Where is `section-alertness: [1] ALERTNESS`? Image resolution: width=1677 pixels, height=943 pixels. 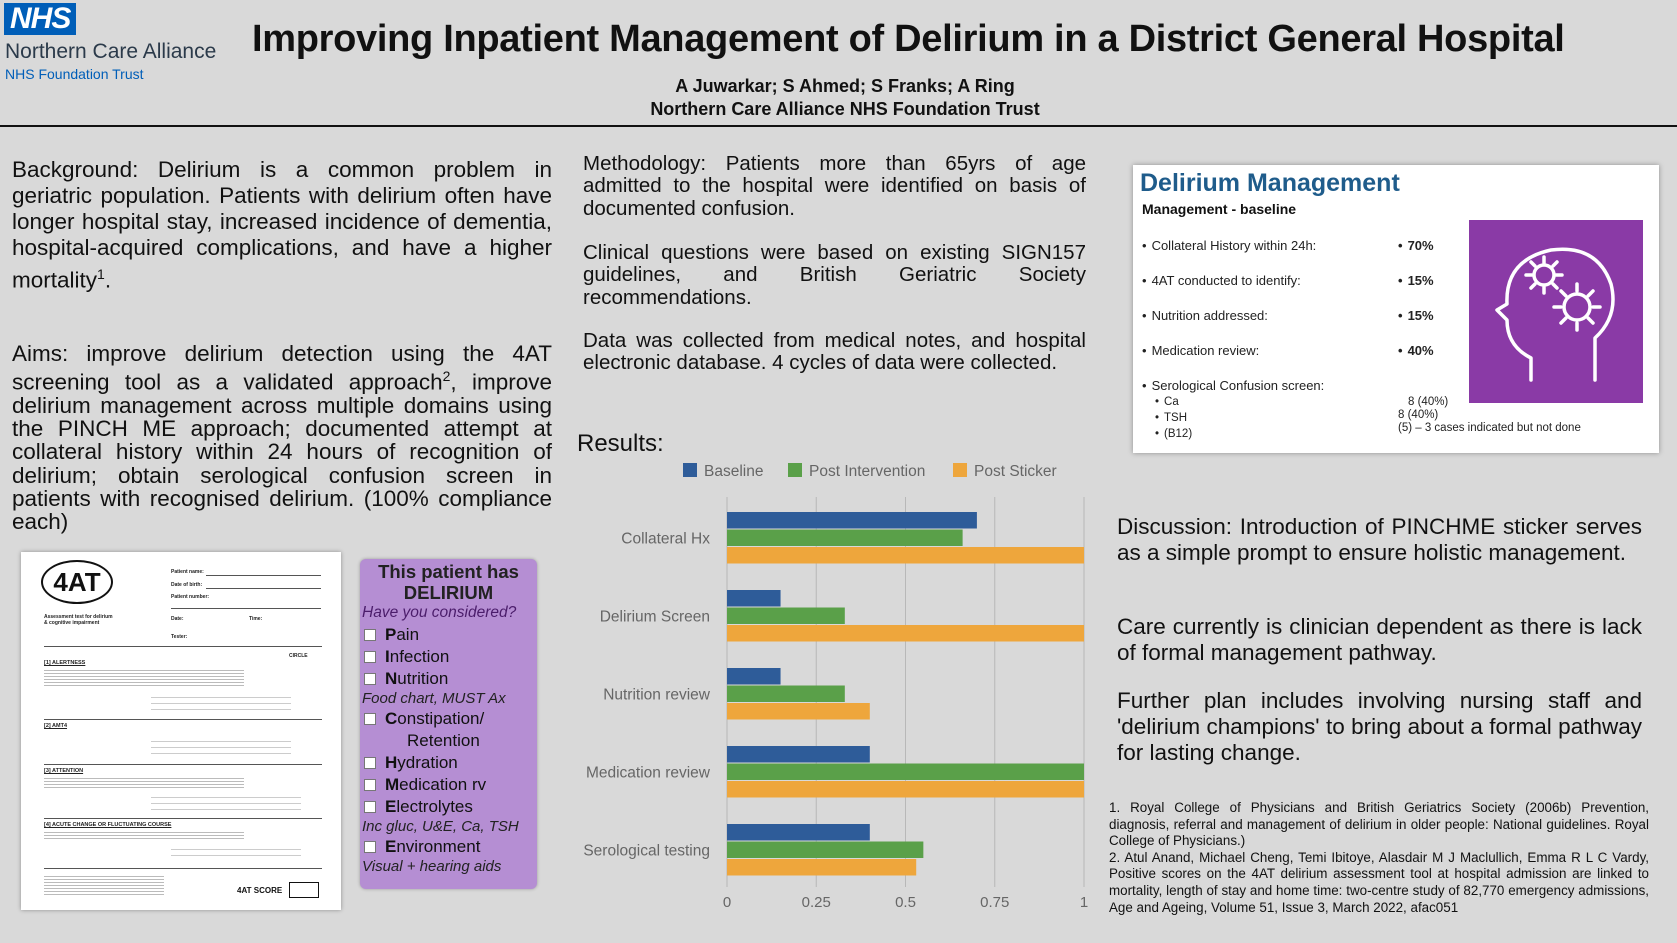
section-alertness: [1] ALERTNESS is located at coordinates (65, 663).